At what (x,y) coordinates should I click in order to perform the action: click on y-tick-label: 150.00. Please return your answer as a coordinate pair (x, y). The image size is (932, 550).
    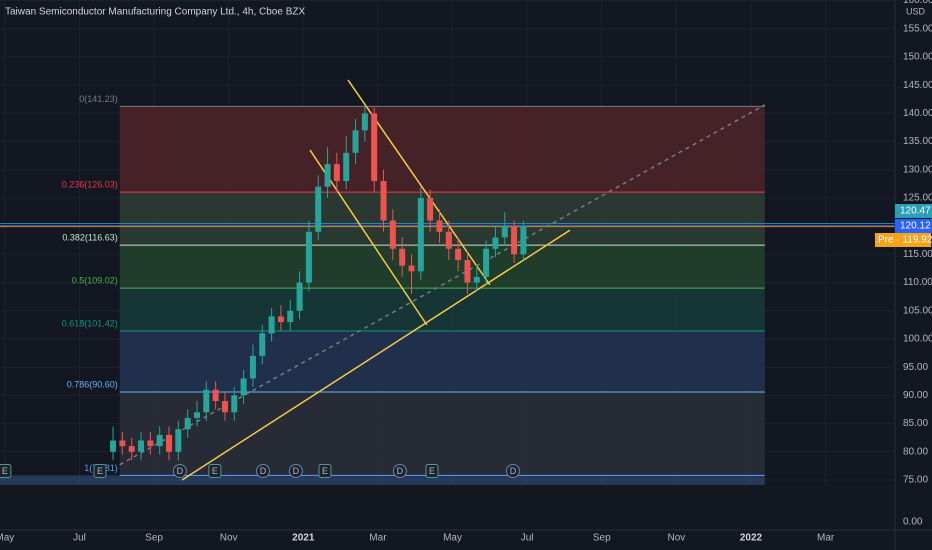
    Looking at the image, I should click on (917, 57).